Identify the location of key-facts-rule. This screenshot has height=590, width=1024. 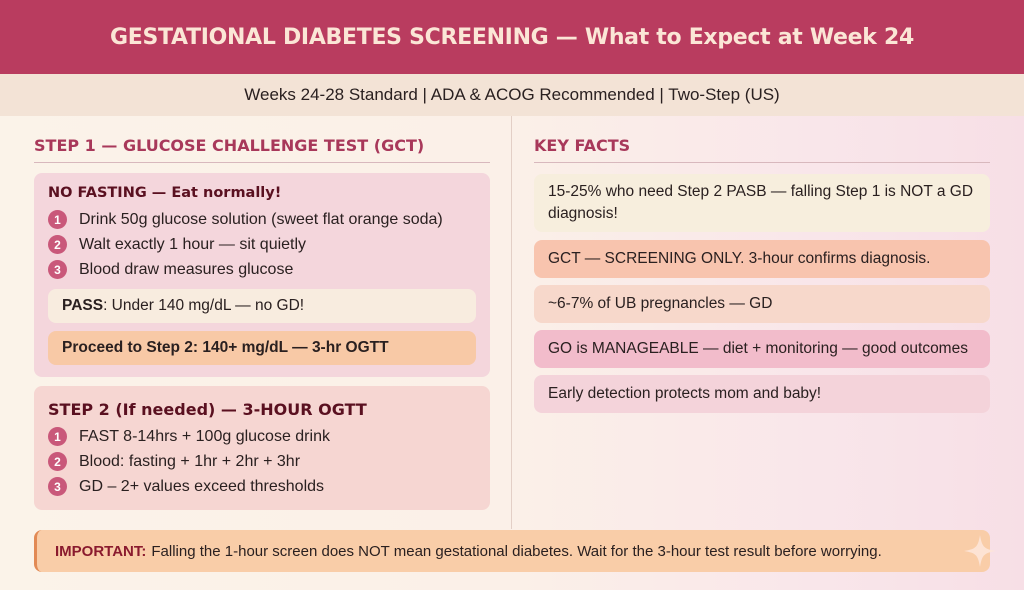
(762, 162).